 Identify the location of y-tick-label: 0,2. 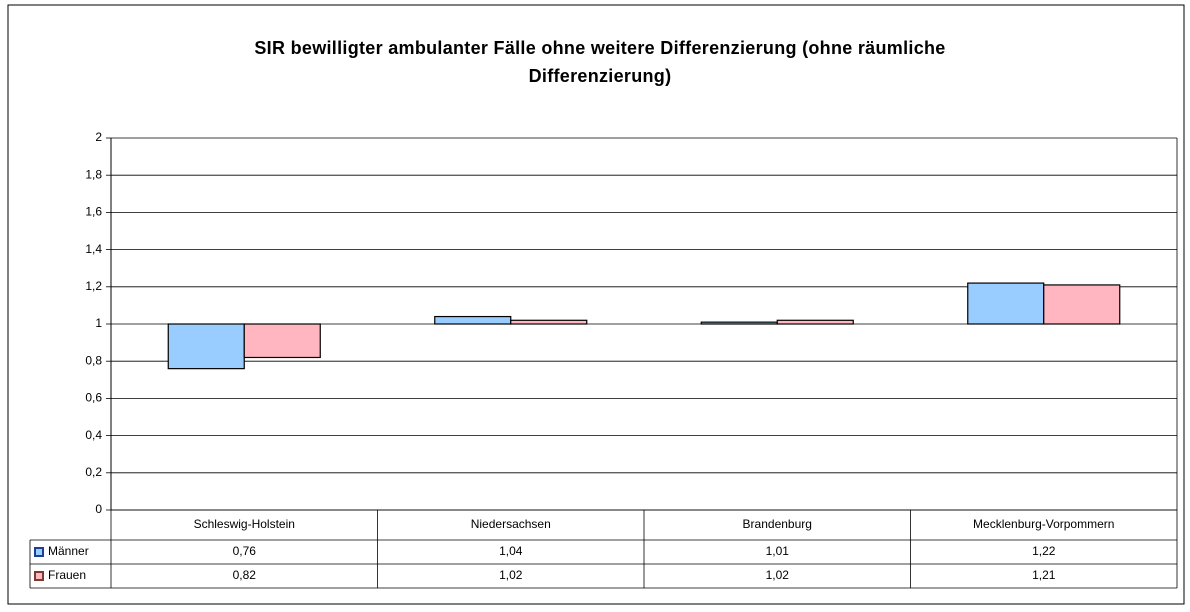
(93, 472).